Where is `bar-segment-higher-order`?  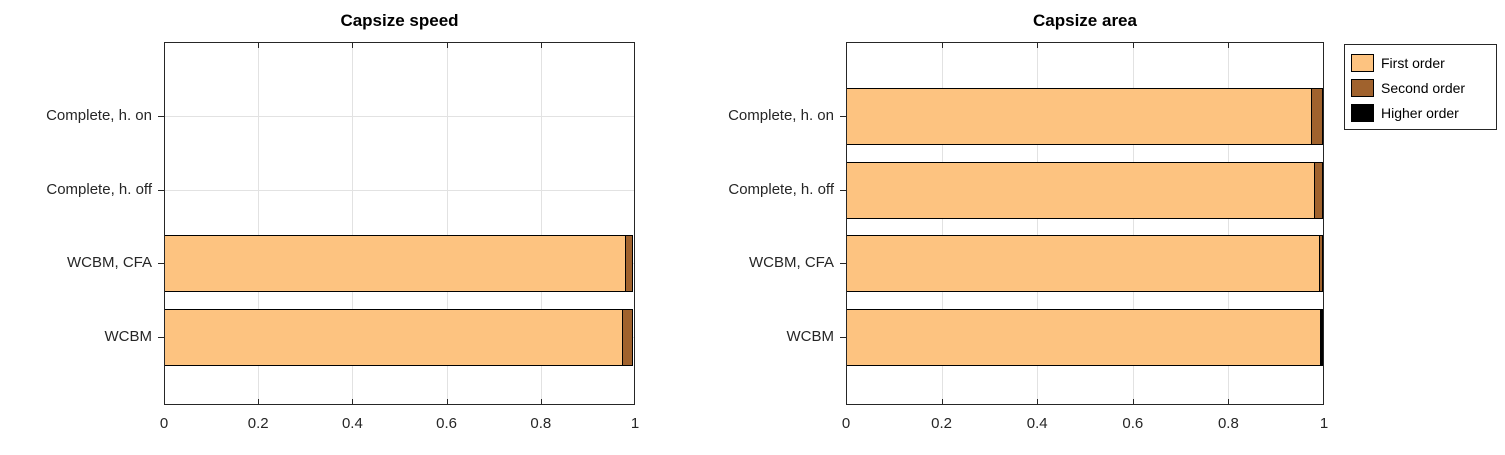
bar-segment-higher-order is located at coordinates (1321, 337).